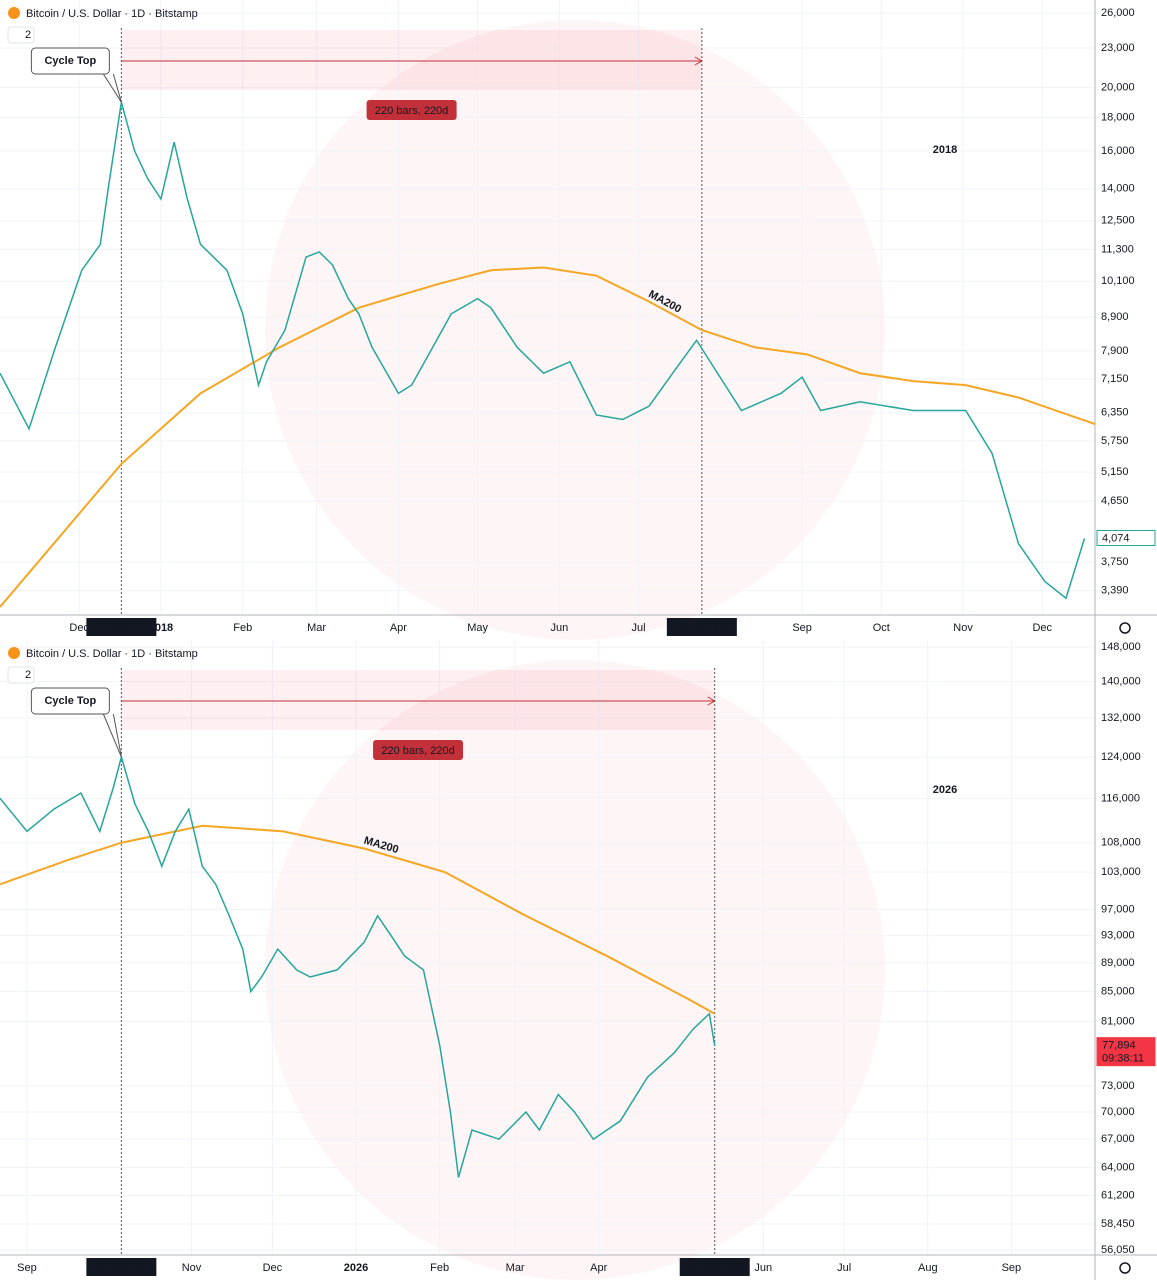 The width and height of the screenshot is (1157, 1280). Describe the element at coordinates (1115, 351) in the screenshot. I see `y-tick-label: 7,900` at that location.